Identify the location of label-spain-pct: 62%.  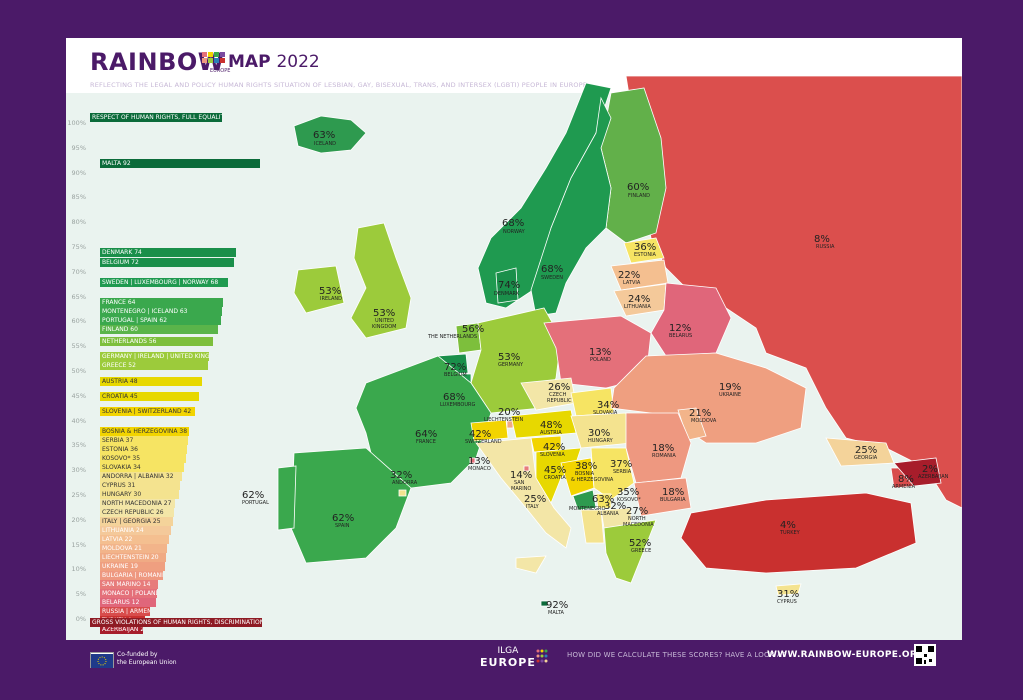
(343, 518).